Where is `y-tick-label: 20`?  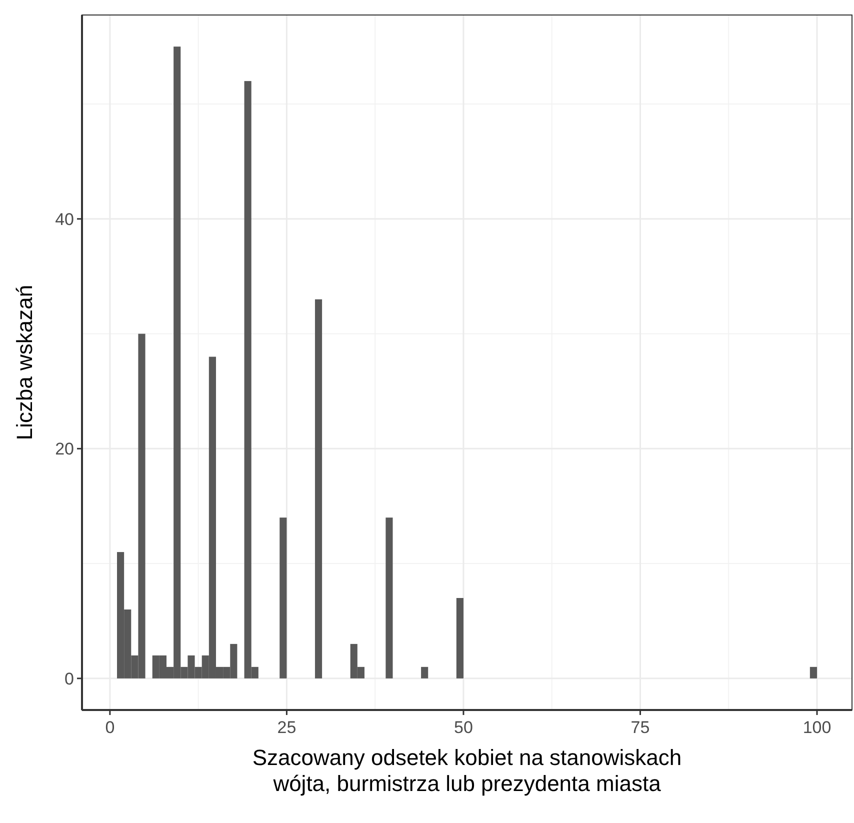
y-tick-label: 20 is located at coordinates (64, 449).